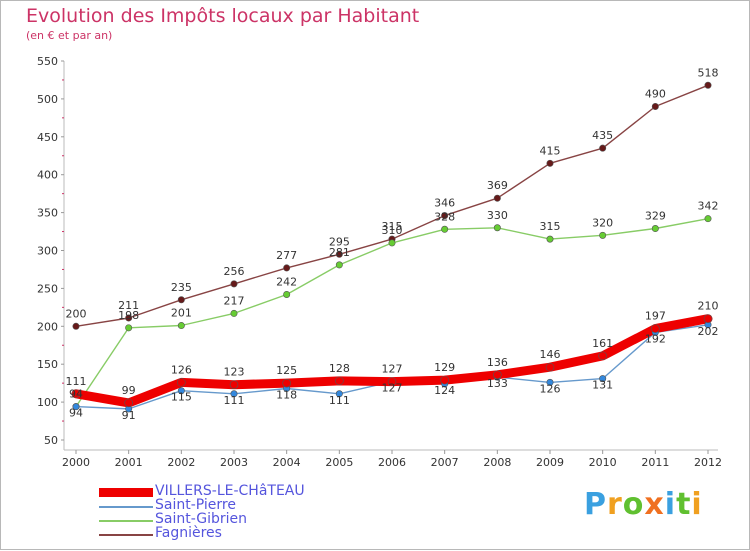  Describe the element at coordinates (76, 462) in the screenshot. I see `x-tick-label: 2000` at that location.